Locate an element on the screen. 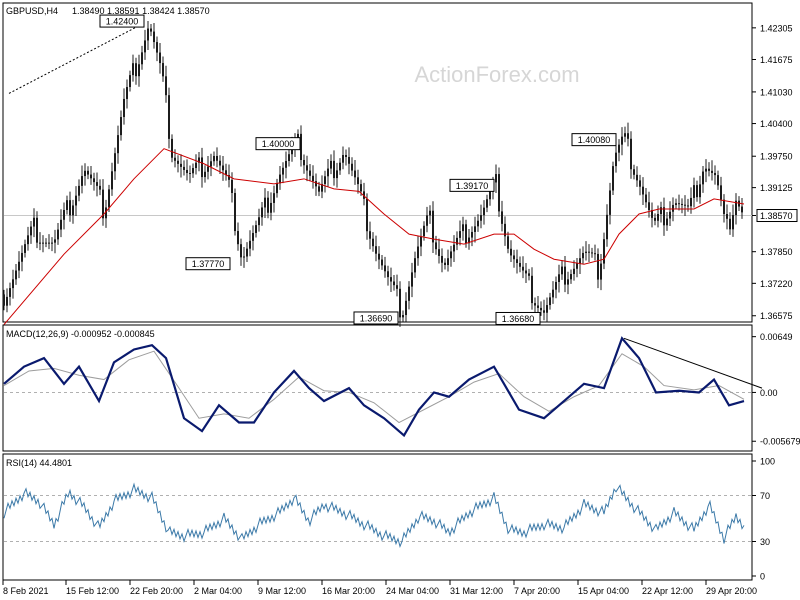 The image size is (800, 600). price-y-tick-label: 1.37220 is located at coordinates (776, 284).